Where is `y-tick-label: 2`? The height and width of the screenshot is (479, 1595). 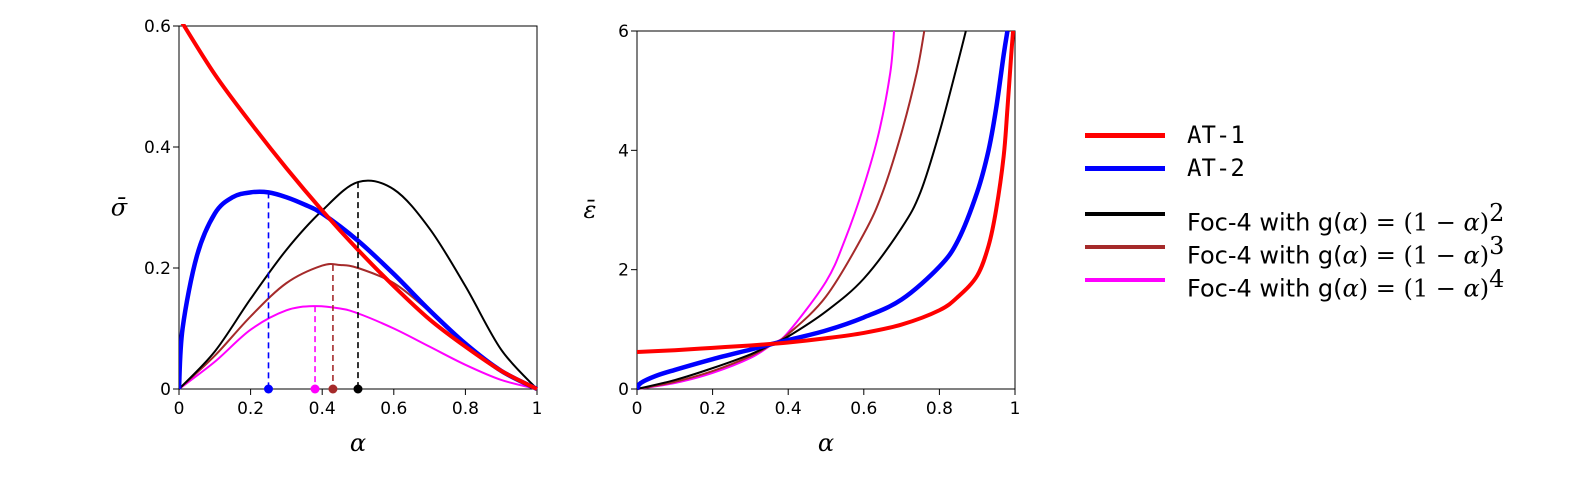 y-tick-label: 2 is located at coordinates (623, 271).